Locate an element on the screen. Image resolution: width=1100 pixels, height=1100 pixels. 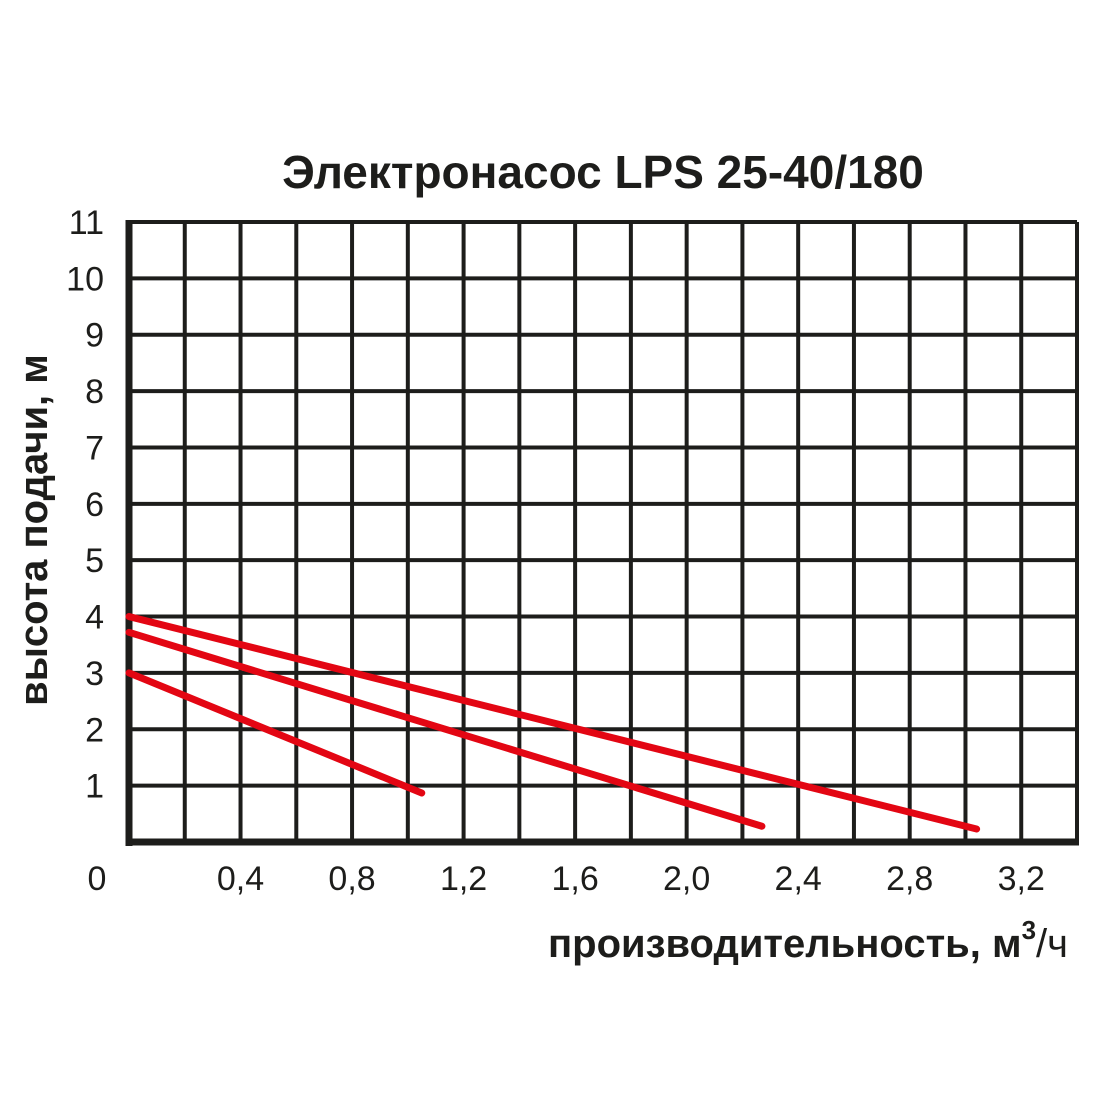
x-tick-label: 2,8 is located at coordinates (909, 879).